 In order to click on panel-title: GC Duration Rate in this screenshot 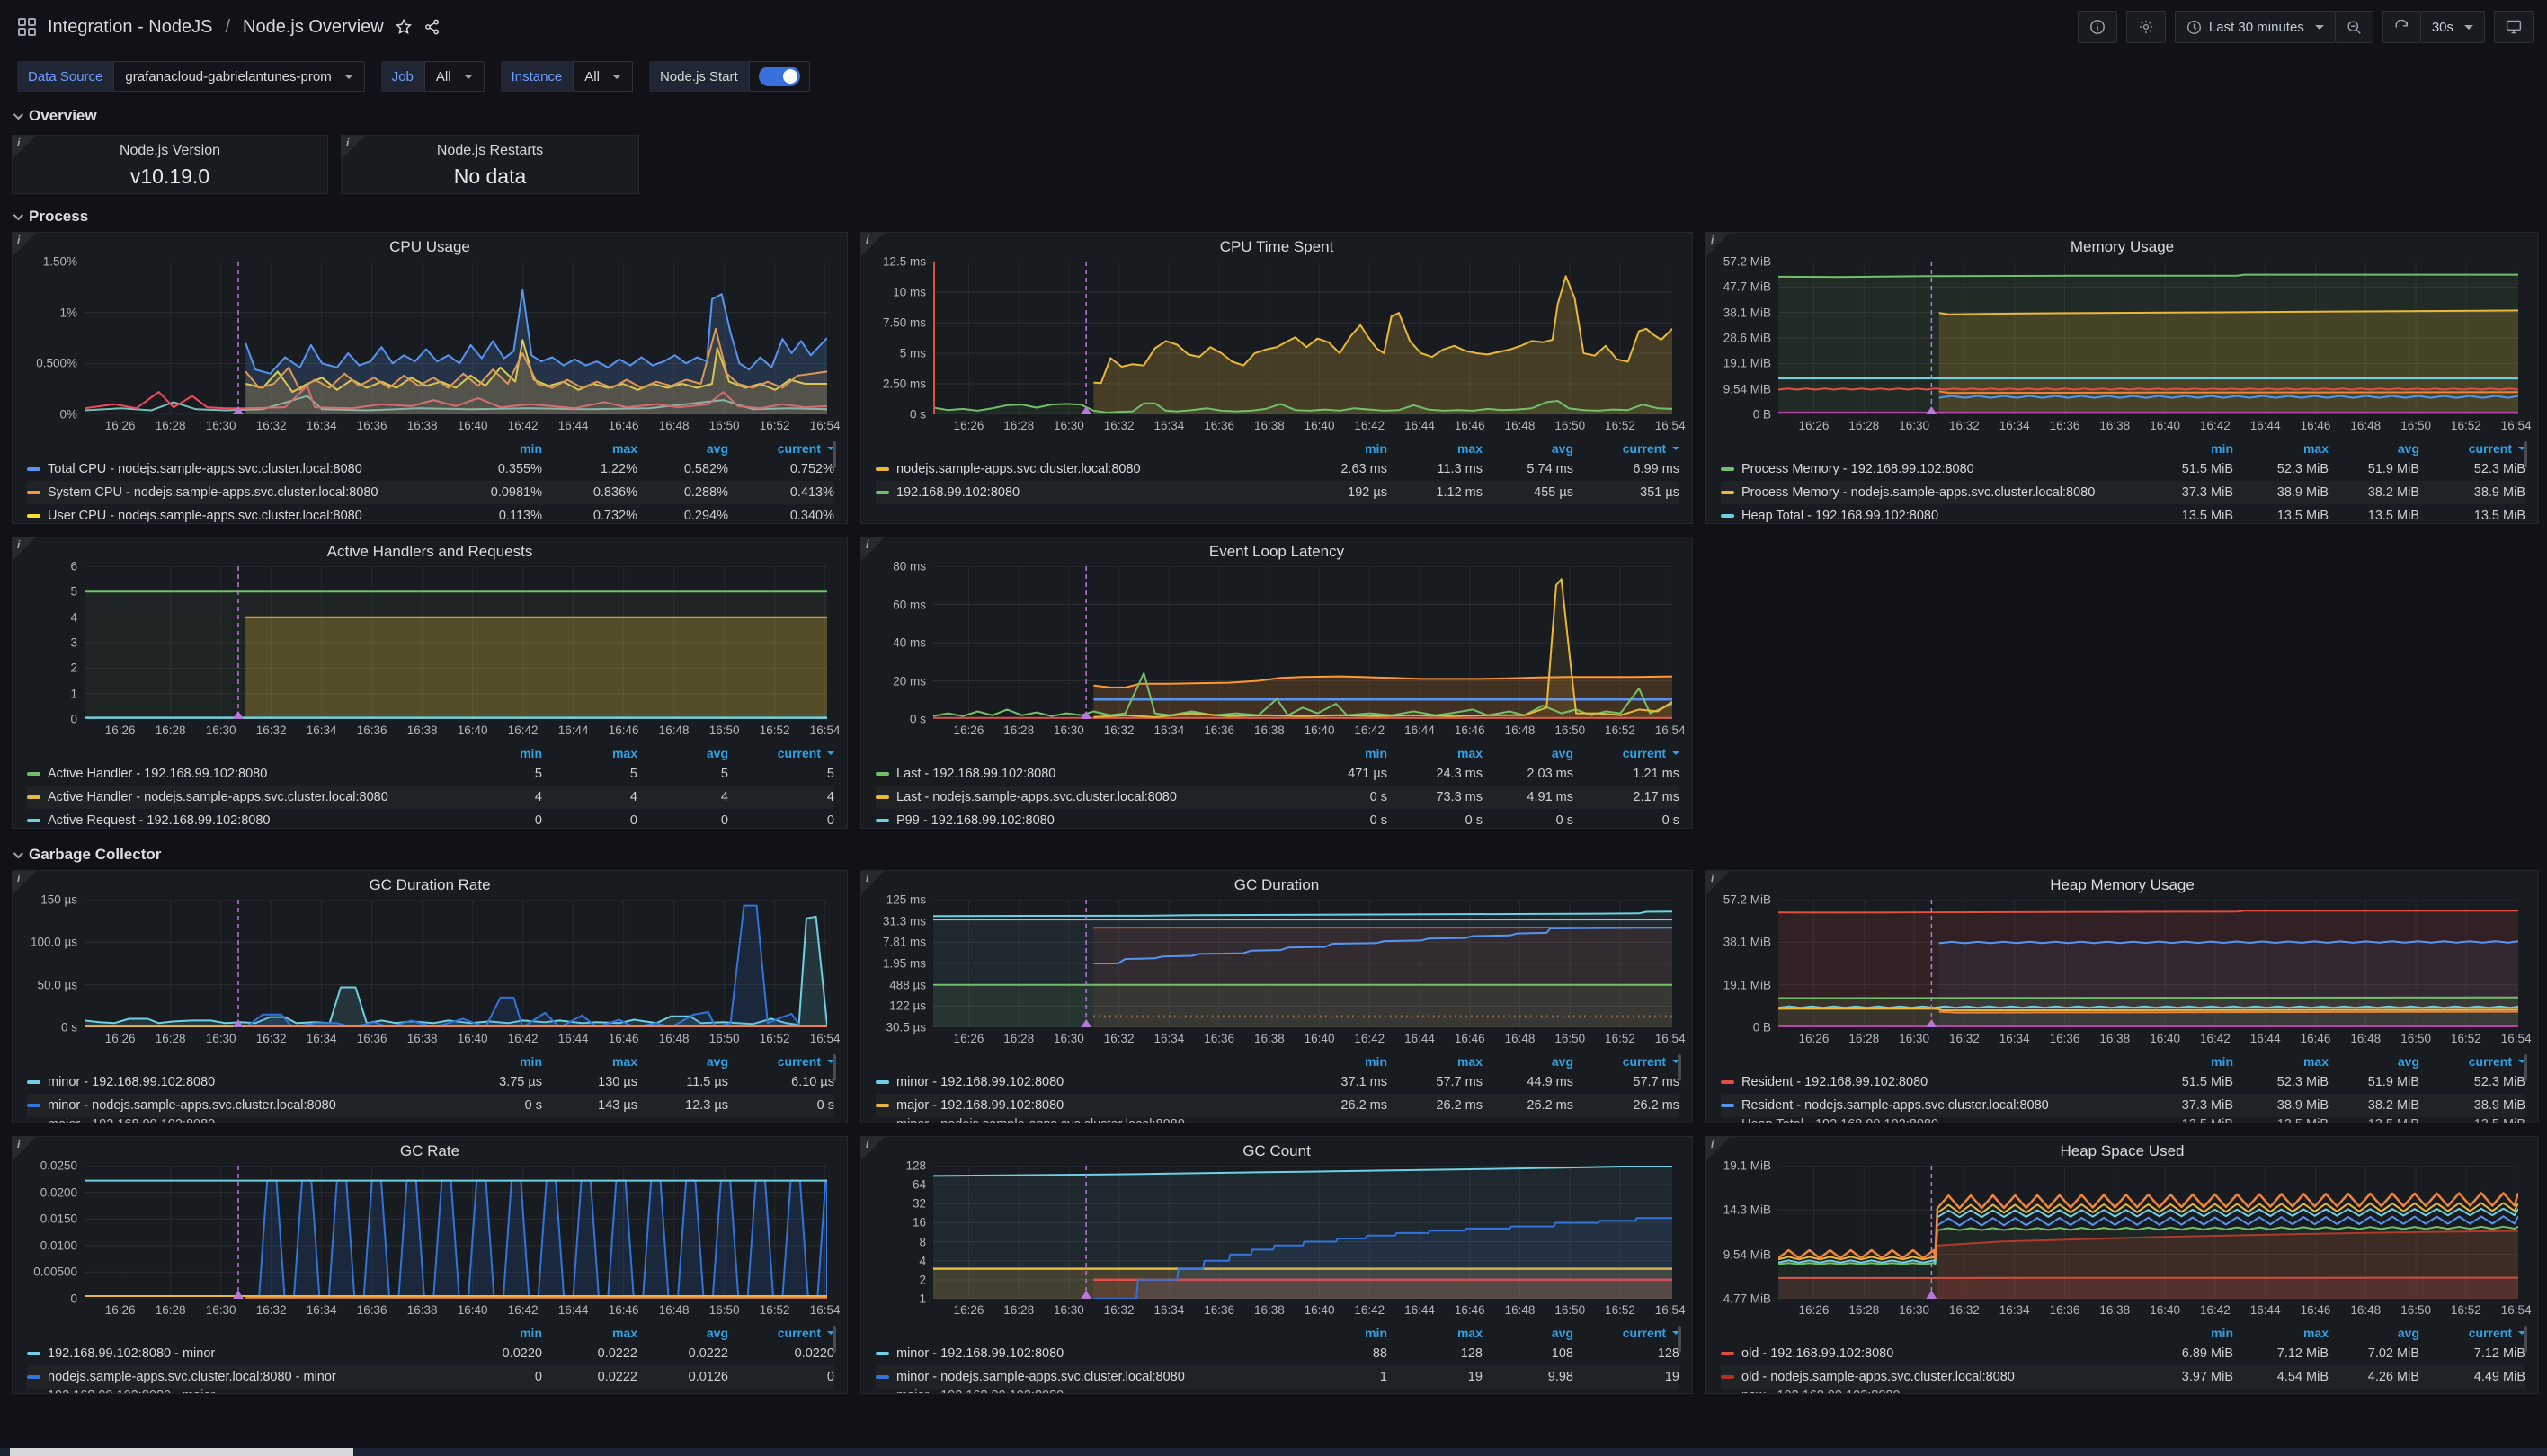, I will do `click(430, 885)`.